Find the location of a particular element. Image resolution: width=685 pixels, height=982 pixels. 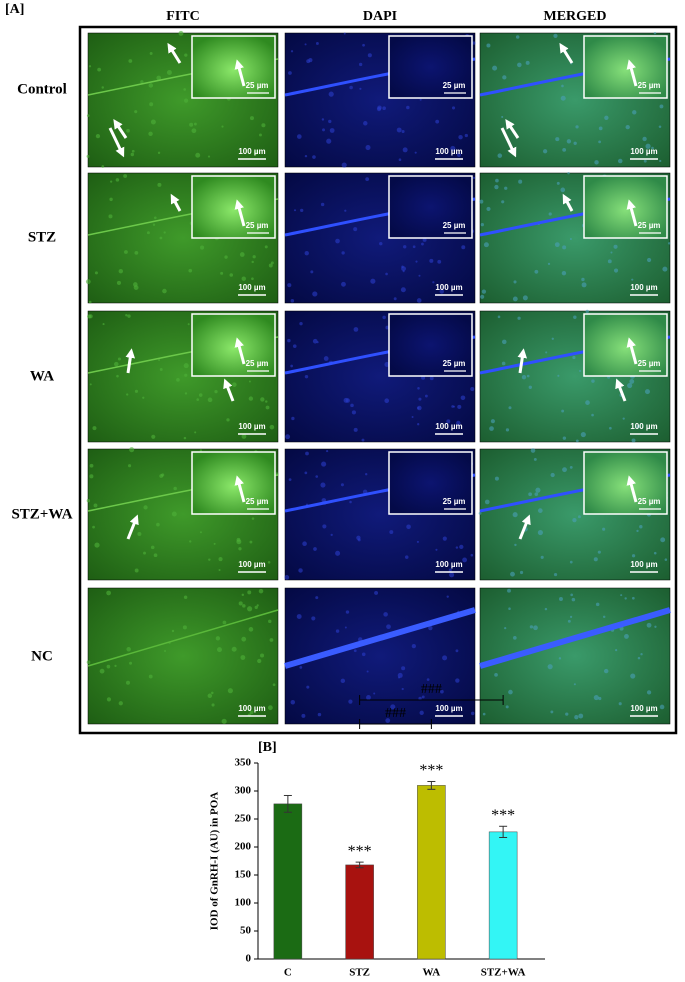

y-axis-label: IOD of GnRH-I (AU) in POA is located at coordinates (215, 861).